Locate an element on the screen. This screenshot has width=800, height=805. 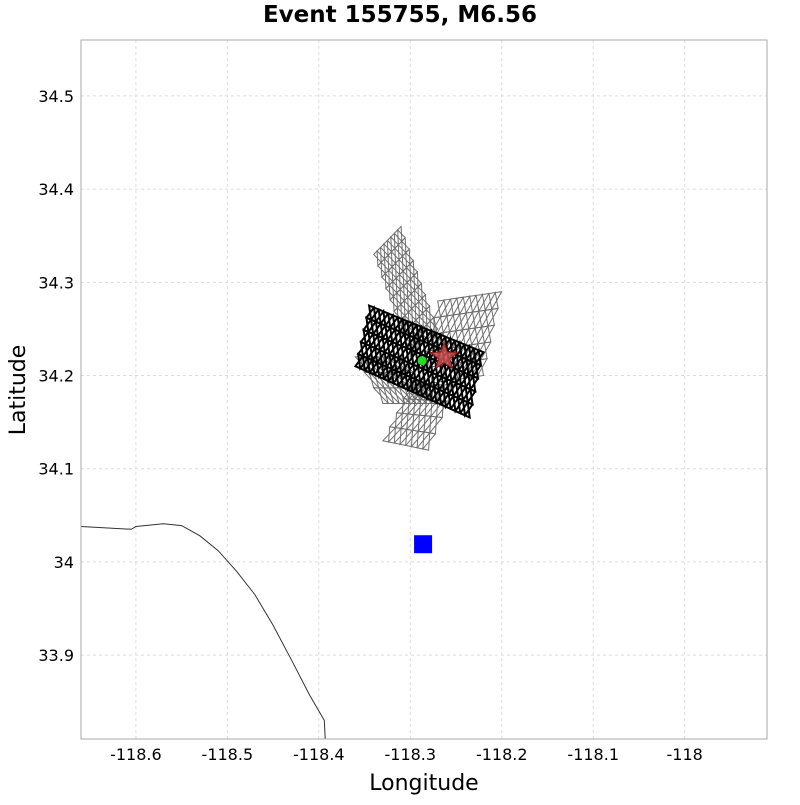
y-tick-label: 34.1 is located at coordinates (56, 469).